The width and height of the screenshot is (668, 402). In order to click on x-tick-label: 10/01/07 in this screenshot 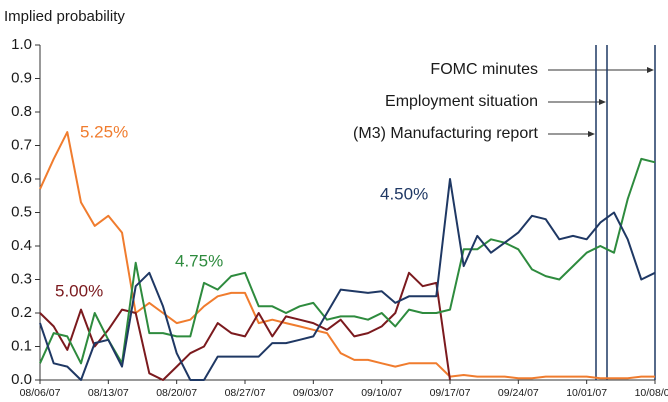, I will do `click(586, 393)`.